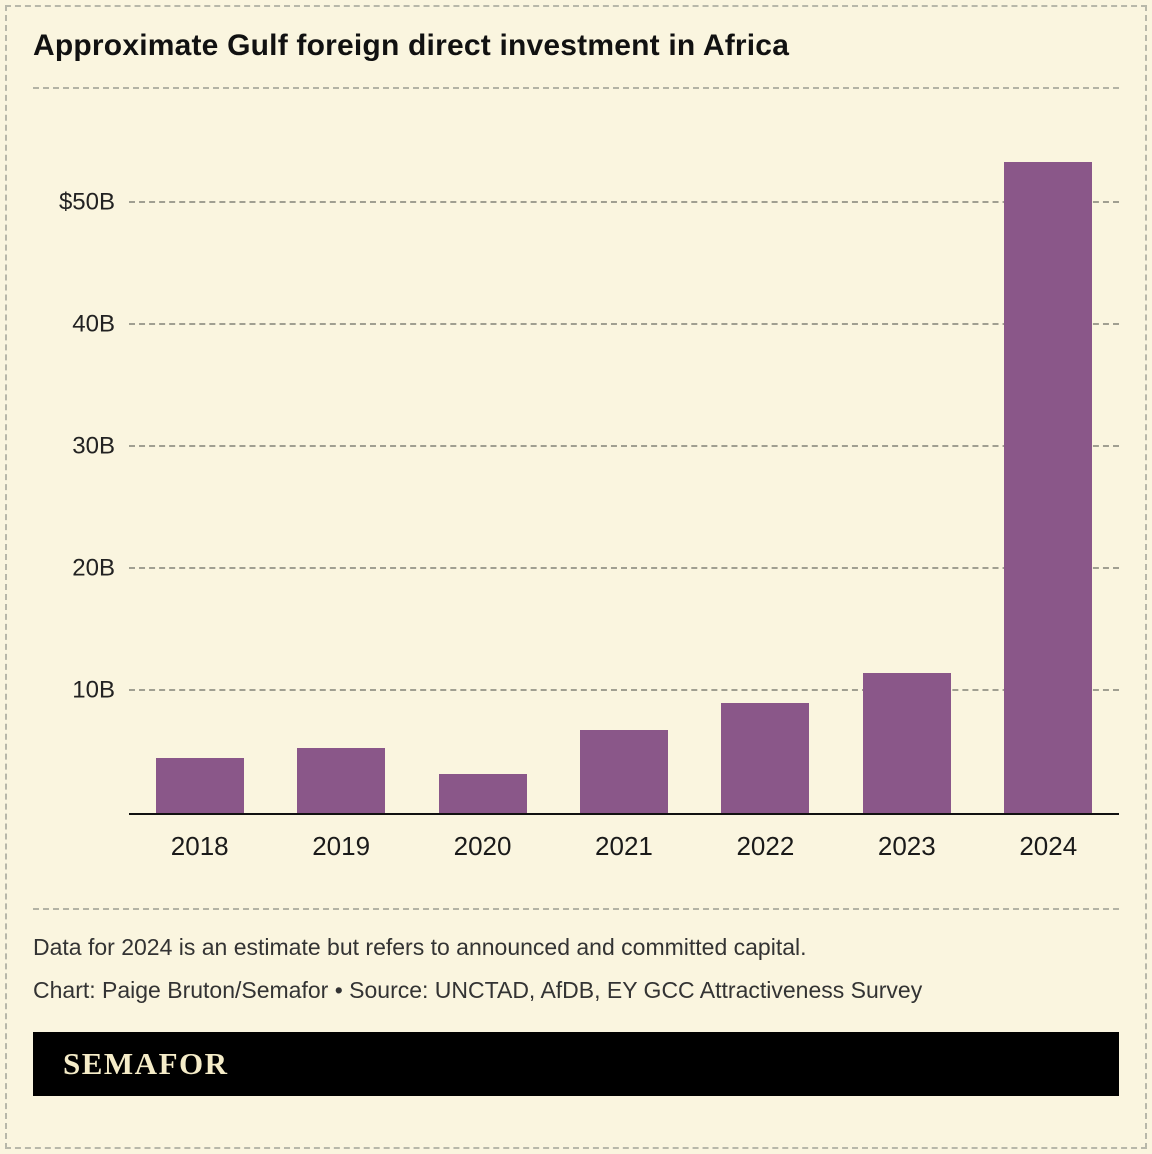 This screenshot has width=1152, height=1154. I want to click on x-label-2022: 2022, so click(765, 846).